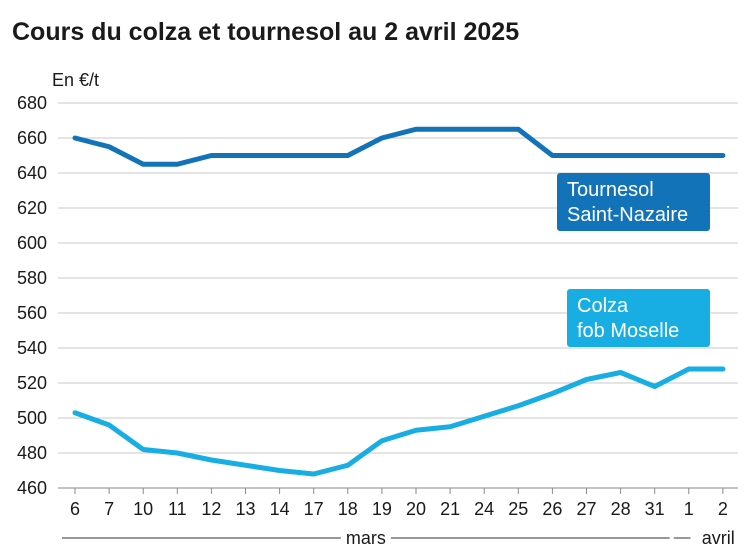 The image size is (747, 558). What do you see at coordinates (32, 453) in the screenshot?
I see `y-tick-label: 480` at bounding box center [32, 453].